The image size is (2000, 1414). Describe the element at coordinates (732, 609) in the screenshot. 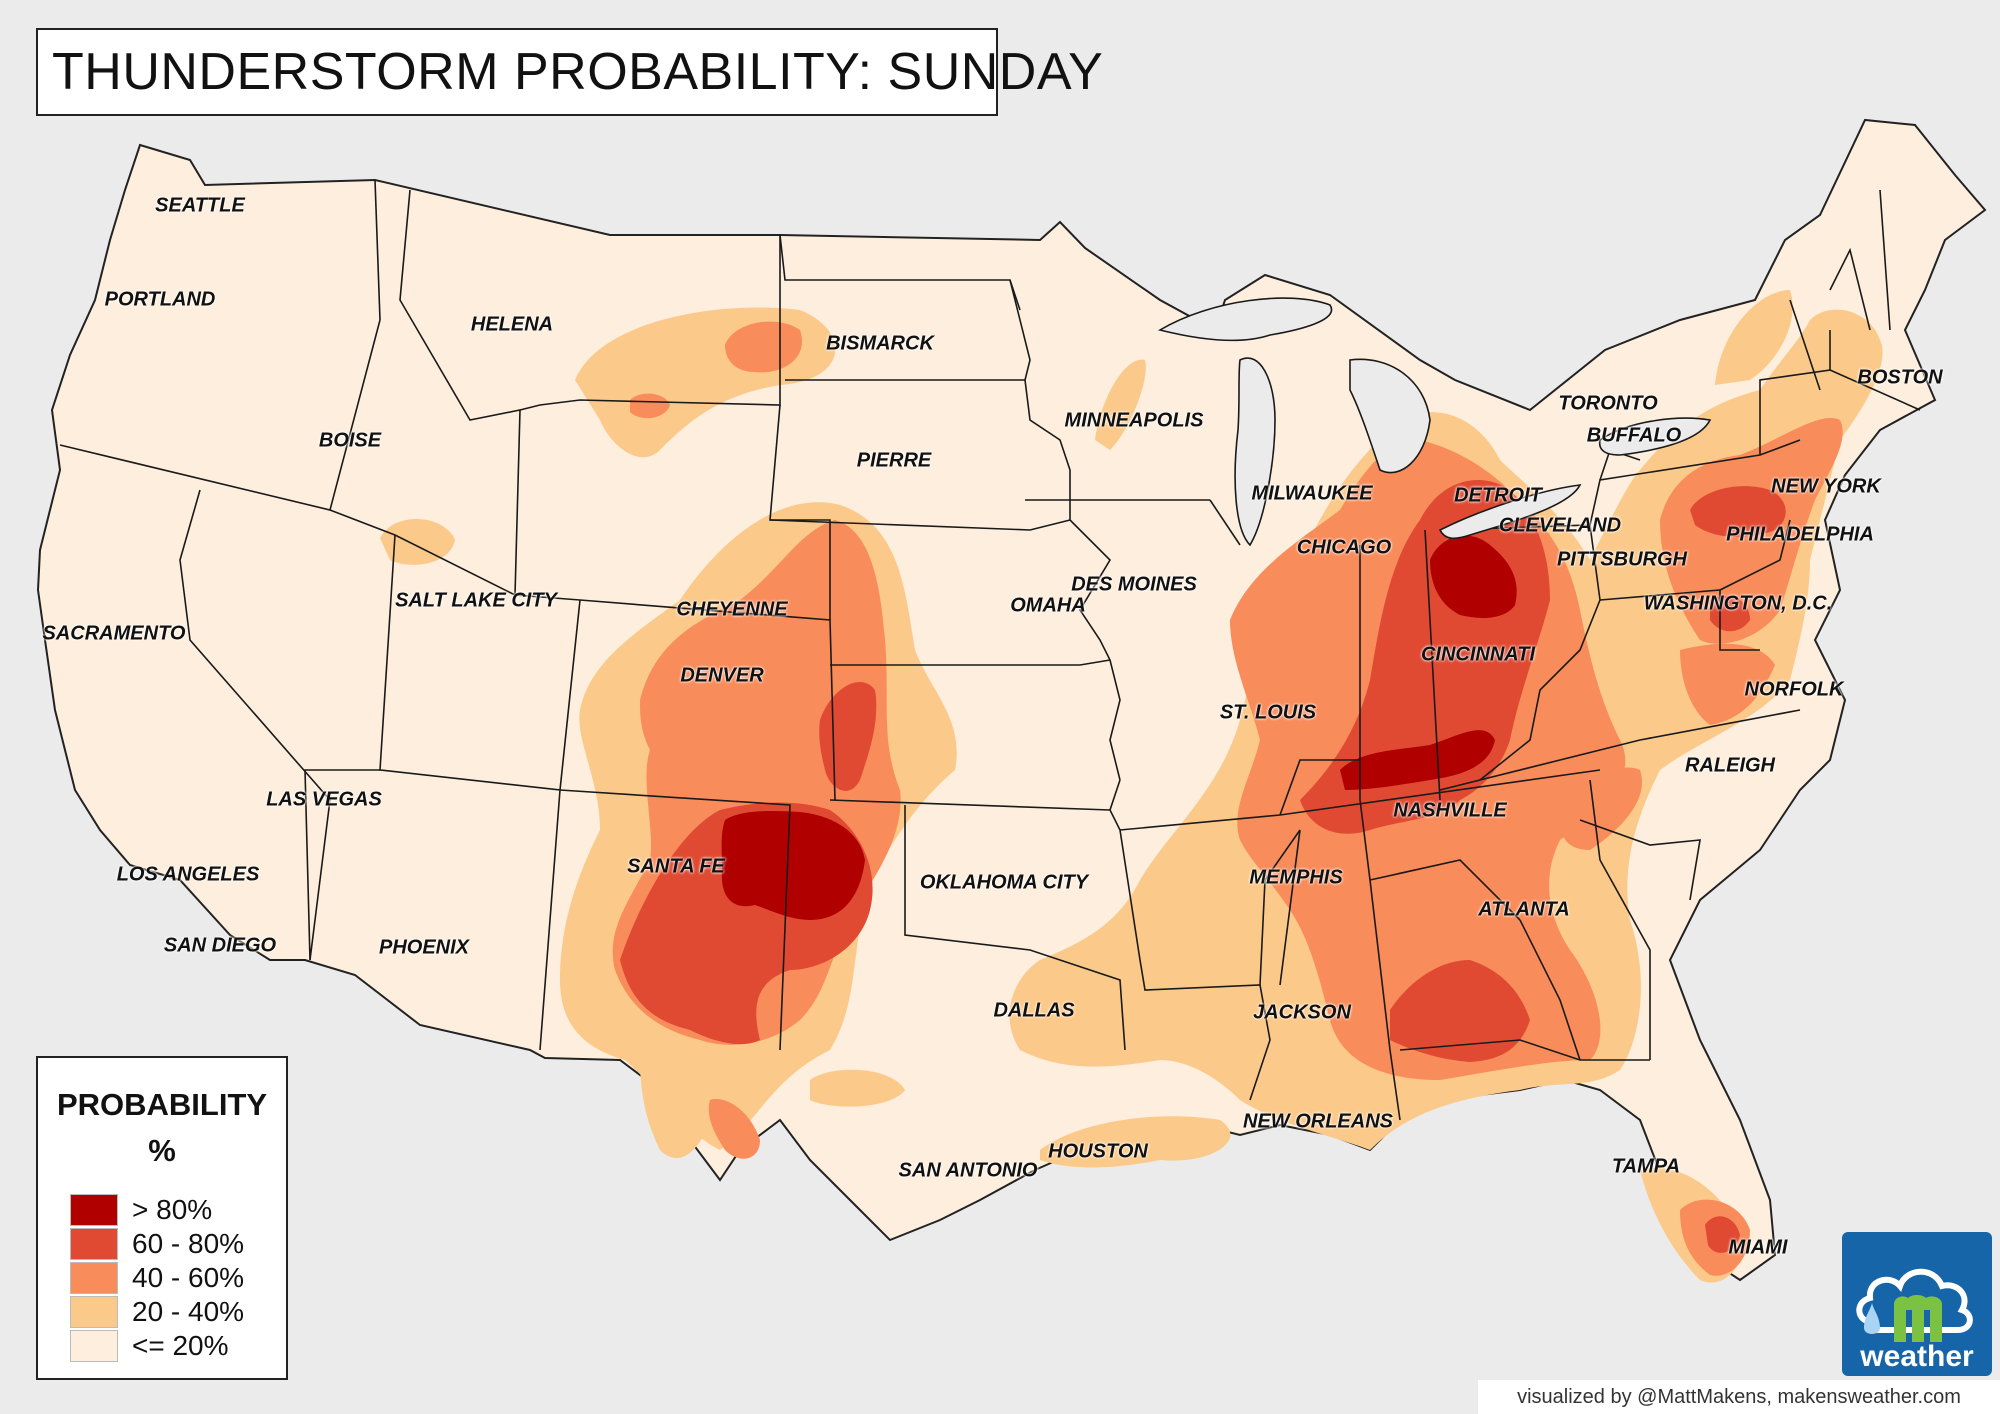

I see `city-label-cheyenne: CHEYENNE` at that location.